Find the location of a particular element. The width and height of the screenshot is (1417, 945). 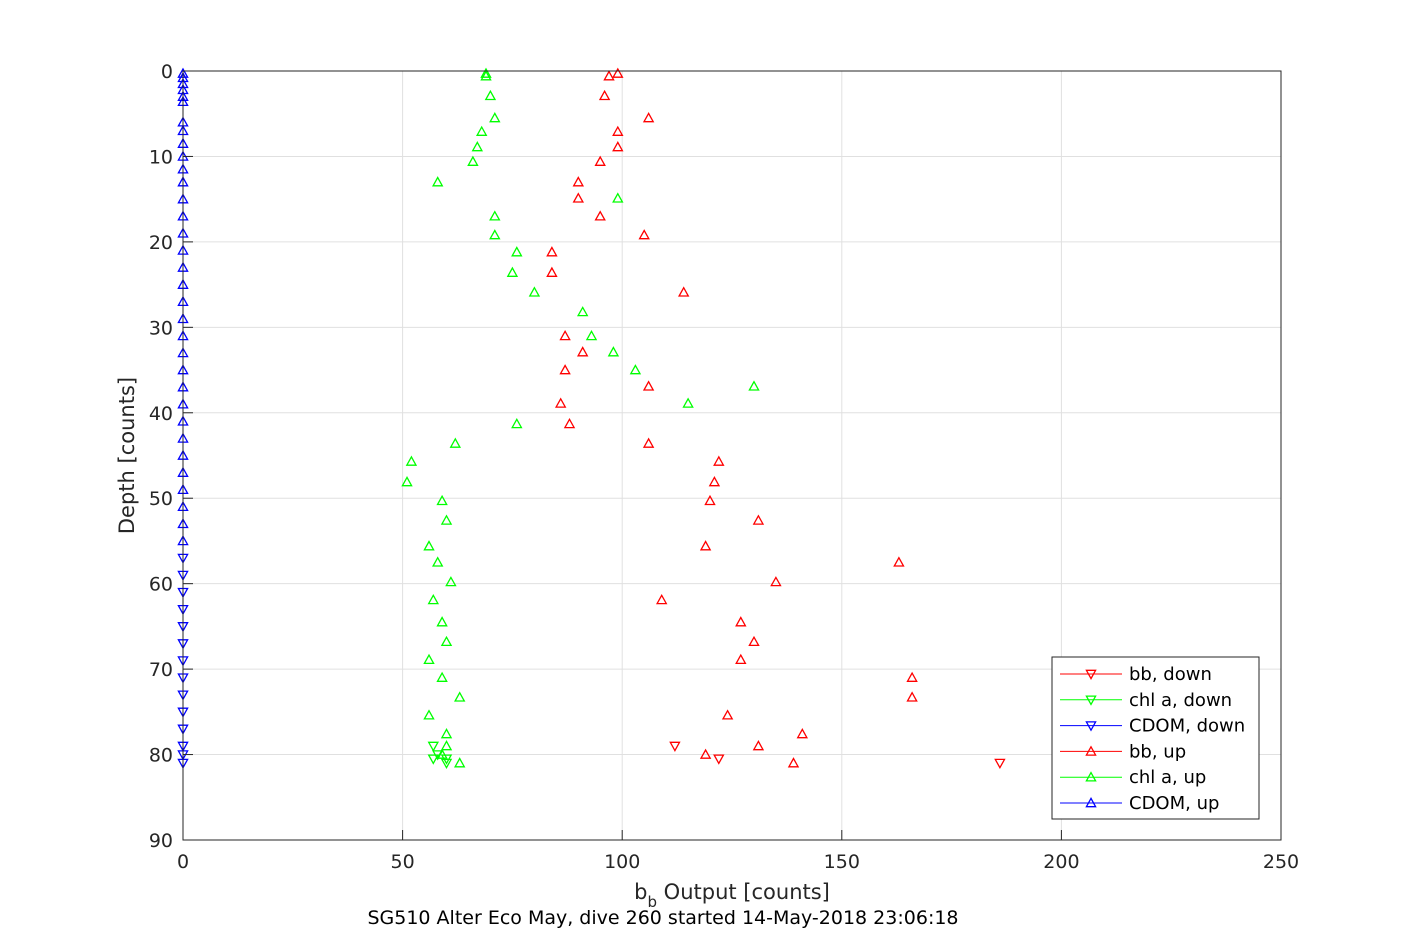

y-axis-label: Depth [counts] is located at coordinates (127, 455).